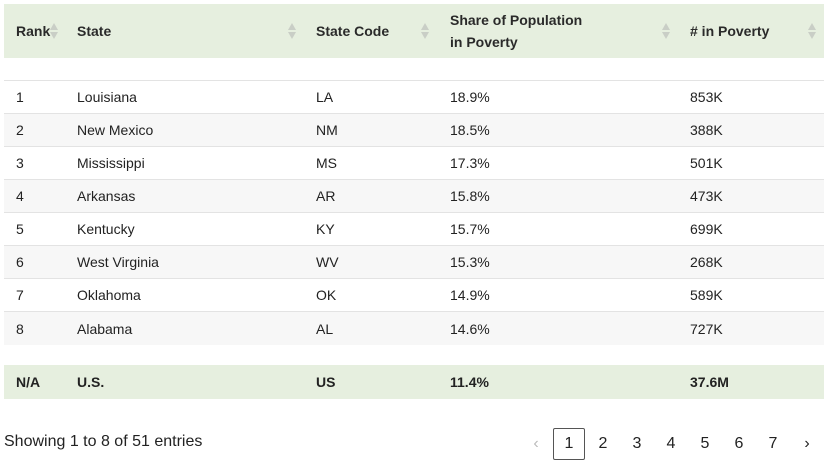  Describe the element at coordinates (603, 443) in the screenshot. I see `page-button-2: 2` at that location.